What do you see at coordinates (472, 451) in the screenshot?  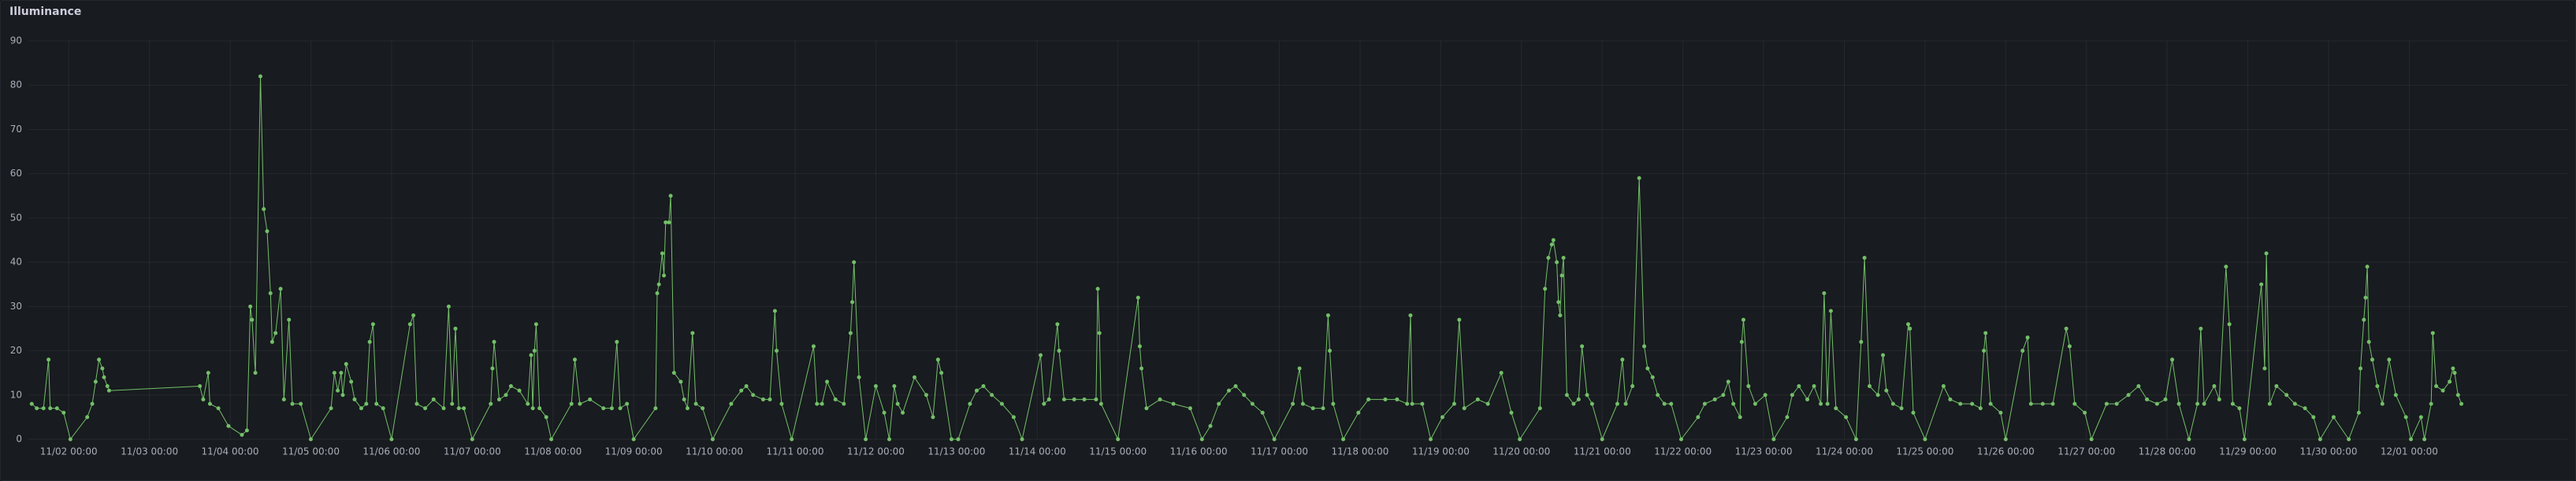 I see `x-tick-label: 11/07 00:00` at bounding box center [472, 451].